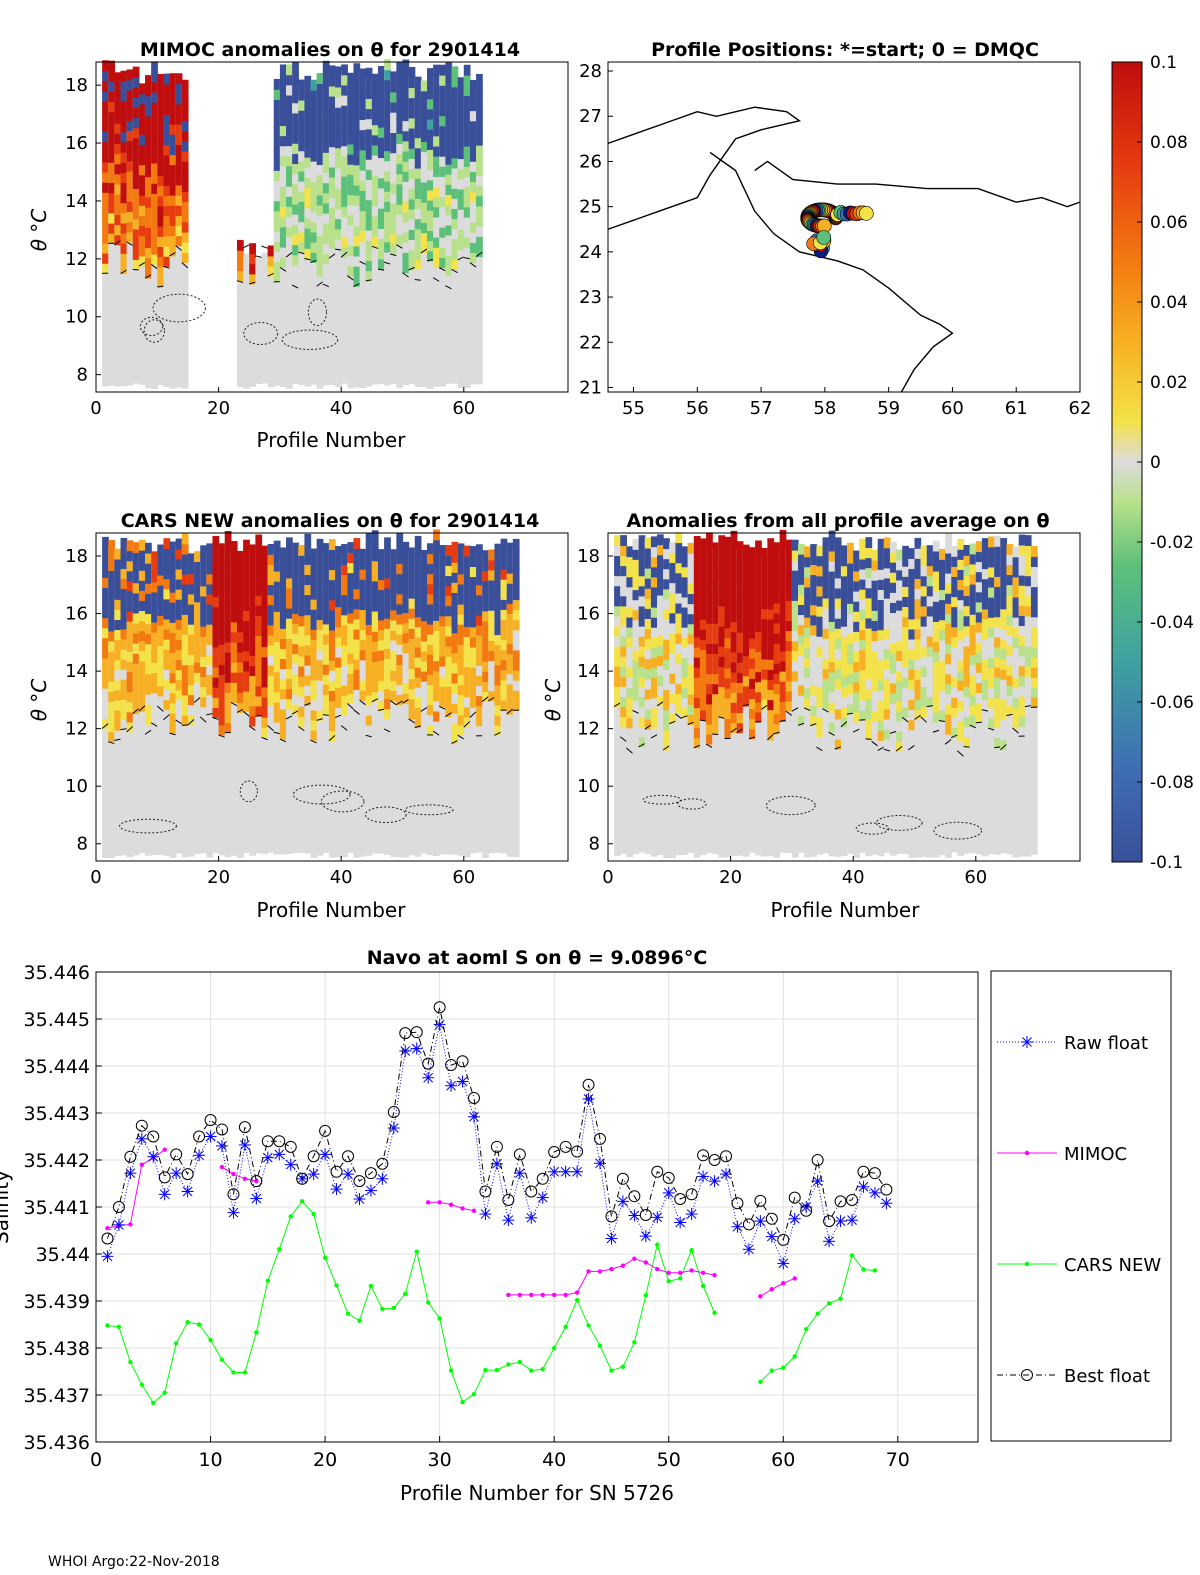 This screenshot has height=1575, width=1200. Describe the element at coordinates (704, 168) in the screenshot. I see `coastline-north` at that location.